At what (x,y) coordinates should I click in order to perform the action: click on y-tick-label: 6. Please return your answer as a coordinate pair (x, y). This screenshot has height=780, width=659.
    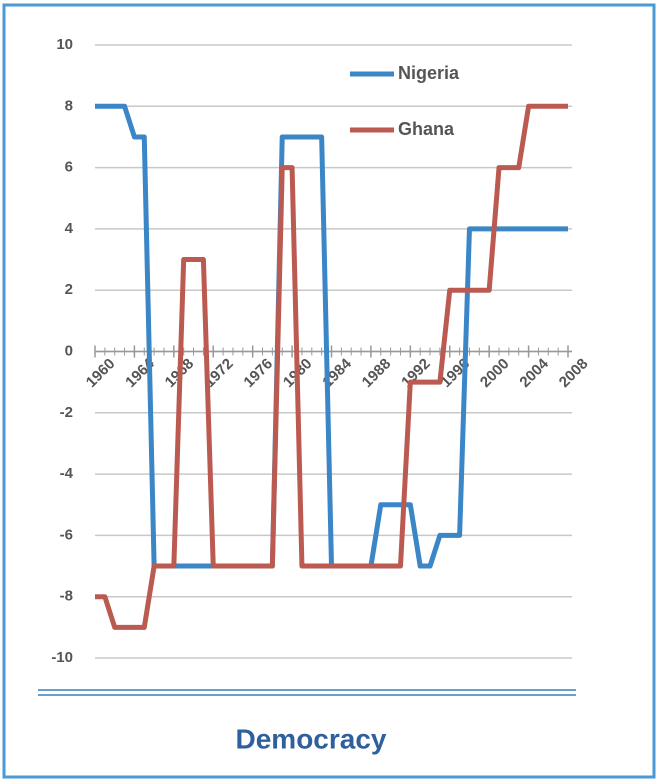
    Looking at the image, I should click on (69, 167).